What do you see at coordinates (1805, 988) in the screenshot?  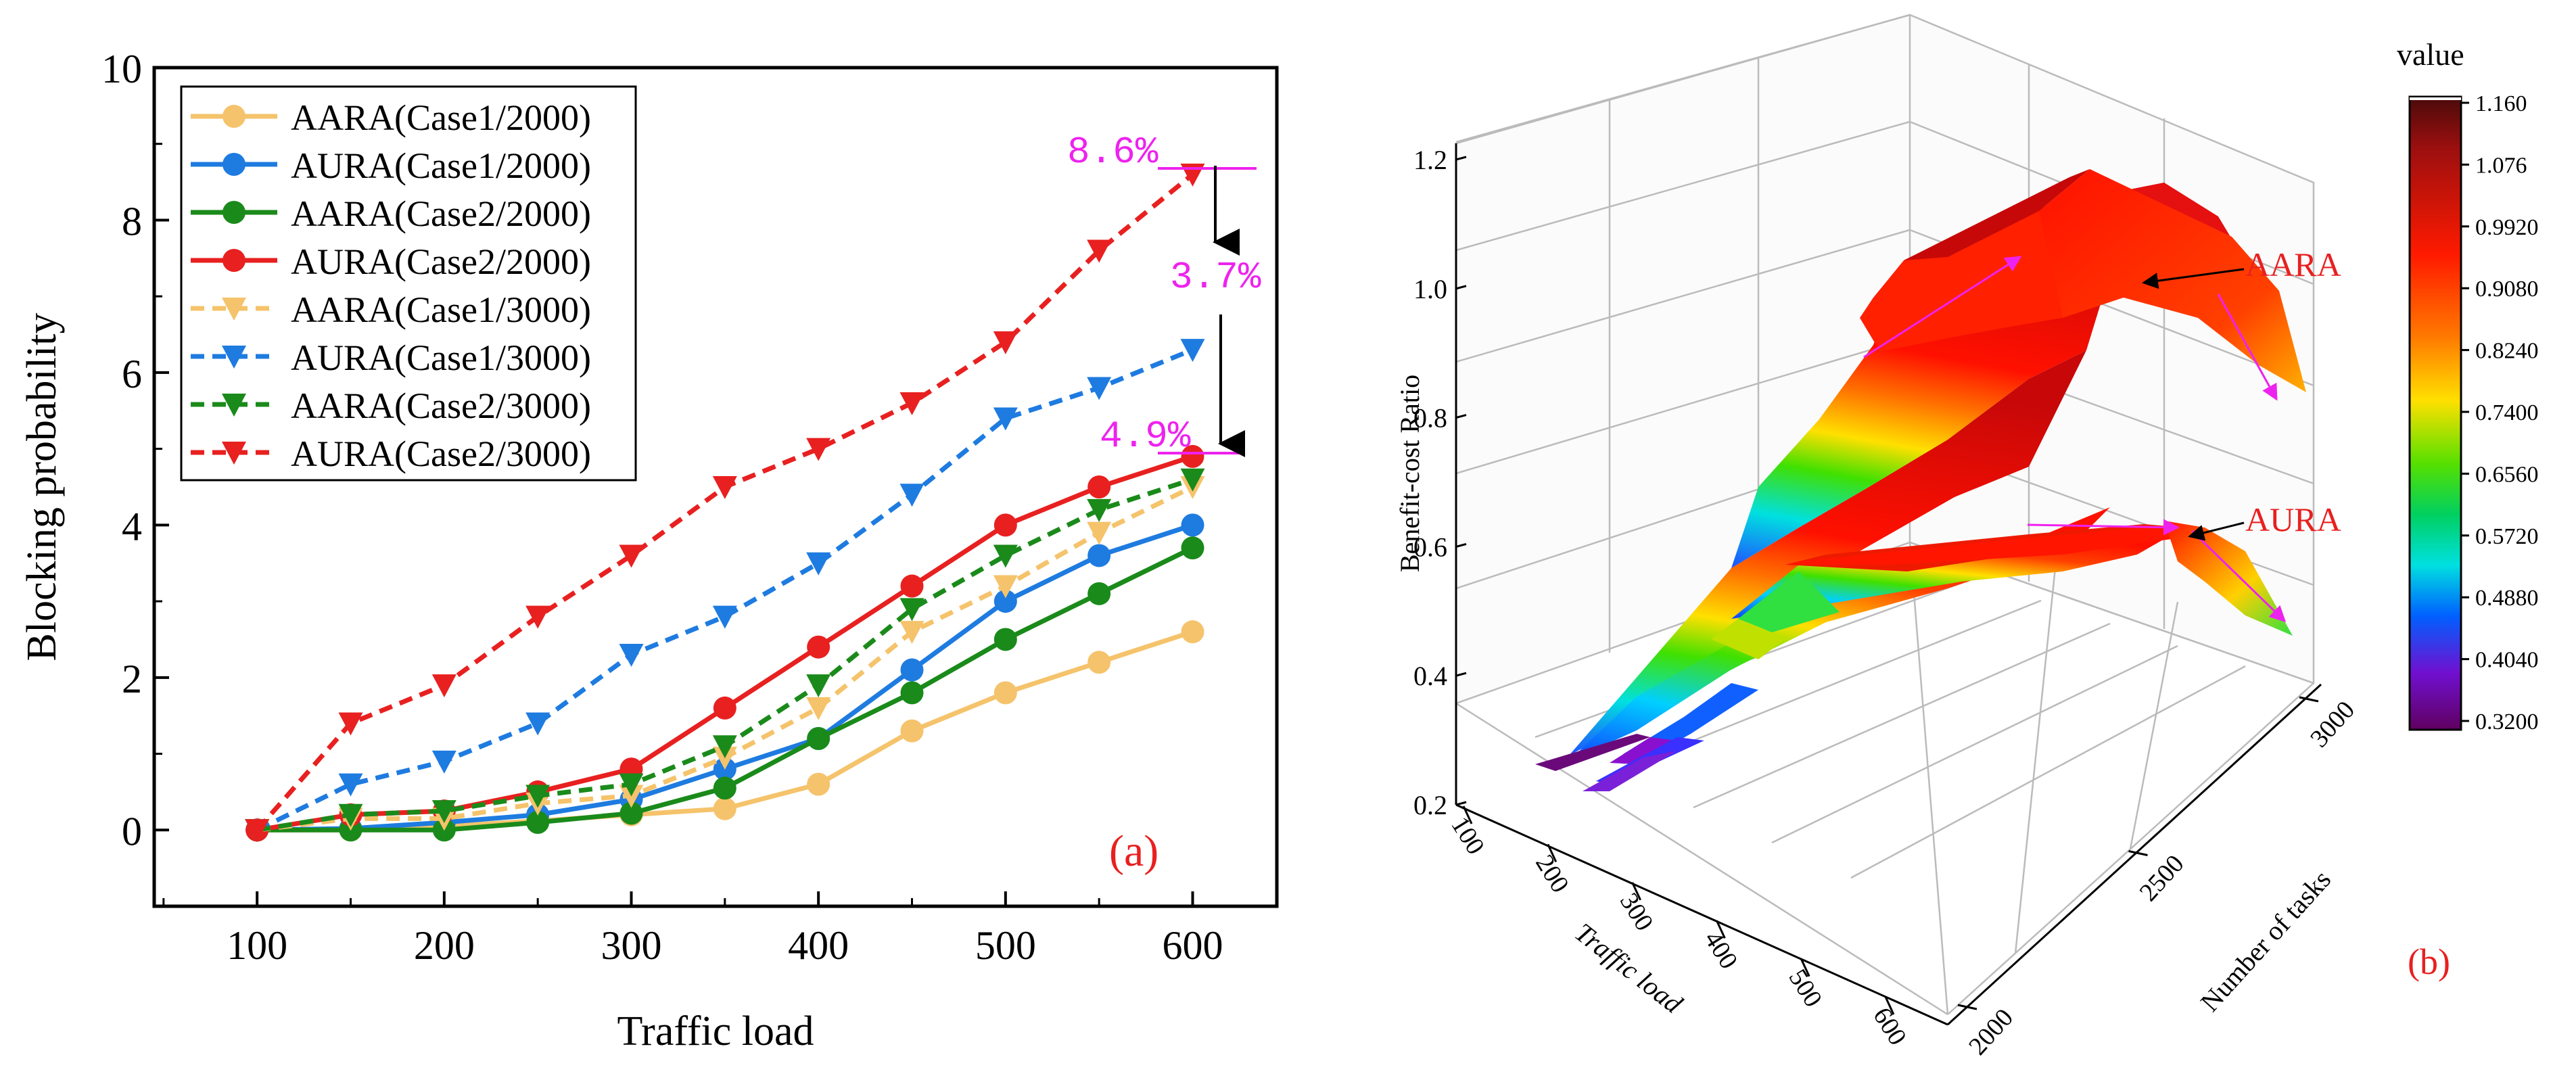 I see `traffic-tick-label: 500` at bounding box center [1805, 988].